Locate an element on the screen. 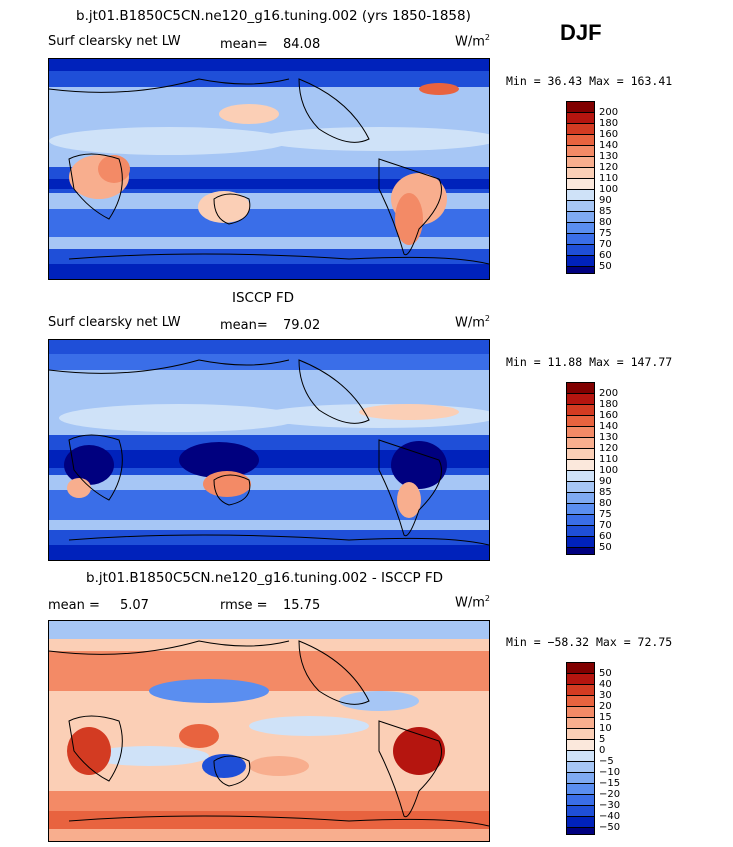  panel2-colorbar-tick: 110 is located at coordinates (609, 459).